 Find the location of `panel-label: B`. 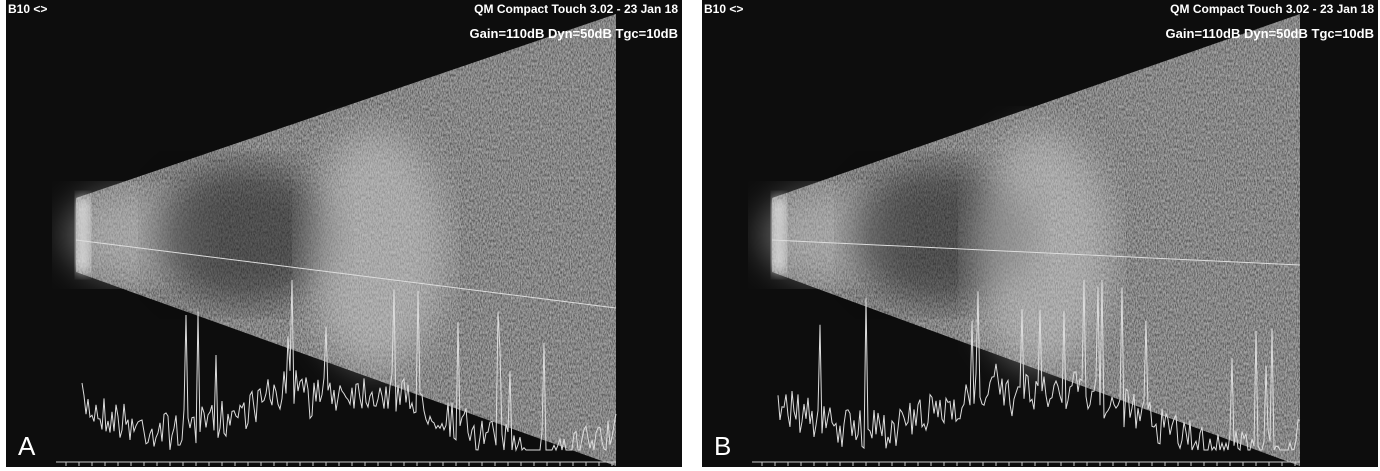

panel-label: B is located at coordinates (722, 446).